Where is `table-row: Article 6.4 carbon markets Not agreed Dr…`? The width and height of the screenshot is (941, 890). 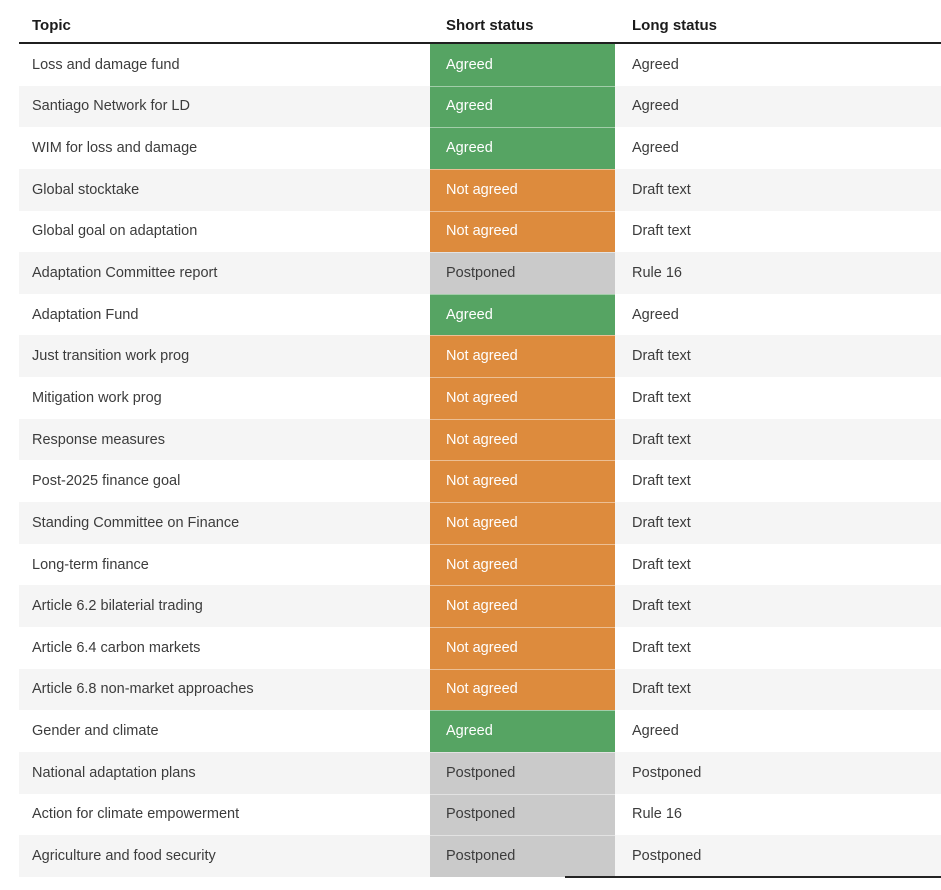
table-row: Article 6.4 carbon markets Not agreed Dr… is located at coordinates (480, 647).